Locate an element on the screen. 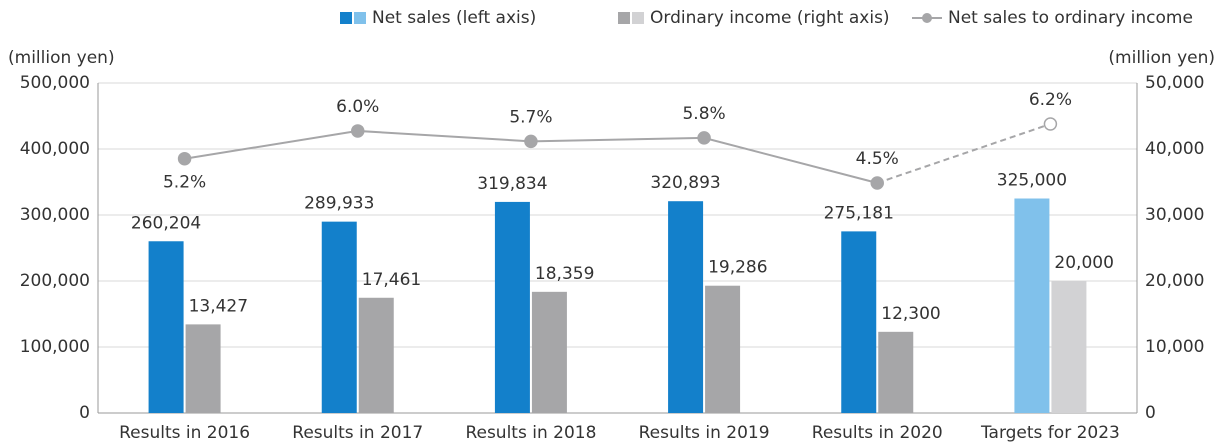  y-axis-label: (million yen) is located at coordinates (61, 58).